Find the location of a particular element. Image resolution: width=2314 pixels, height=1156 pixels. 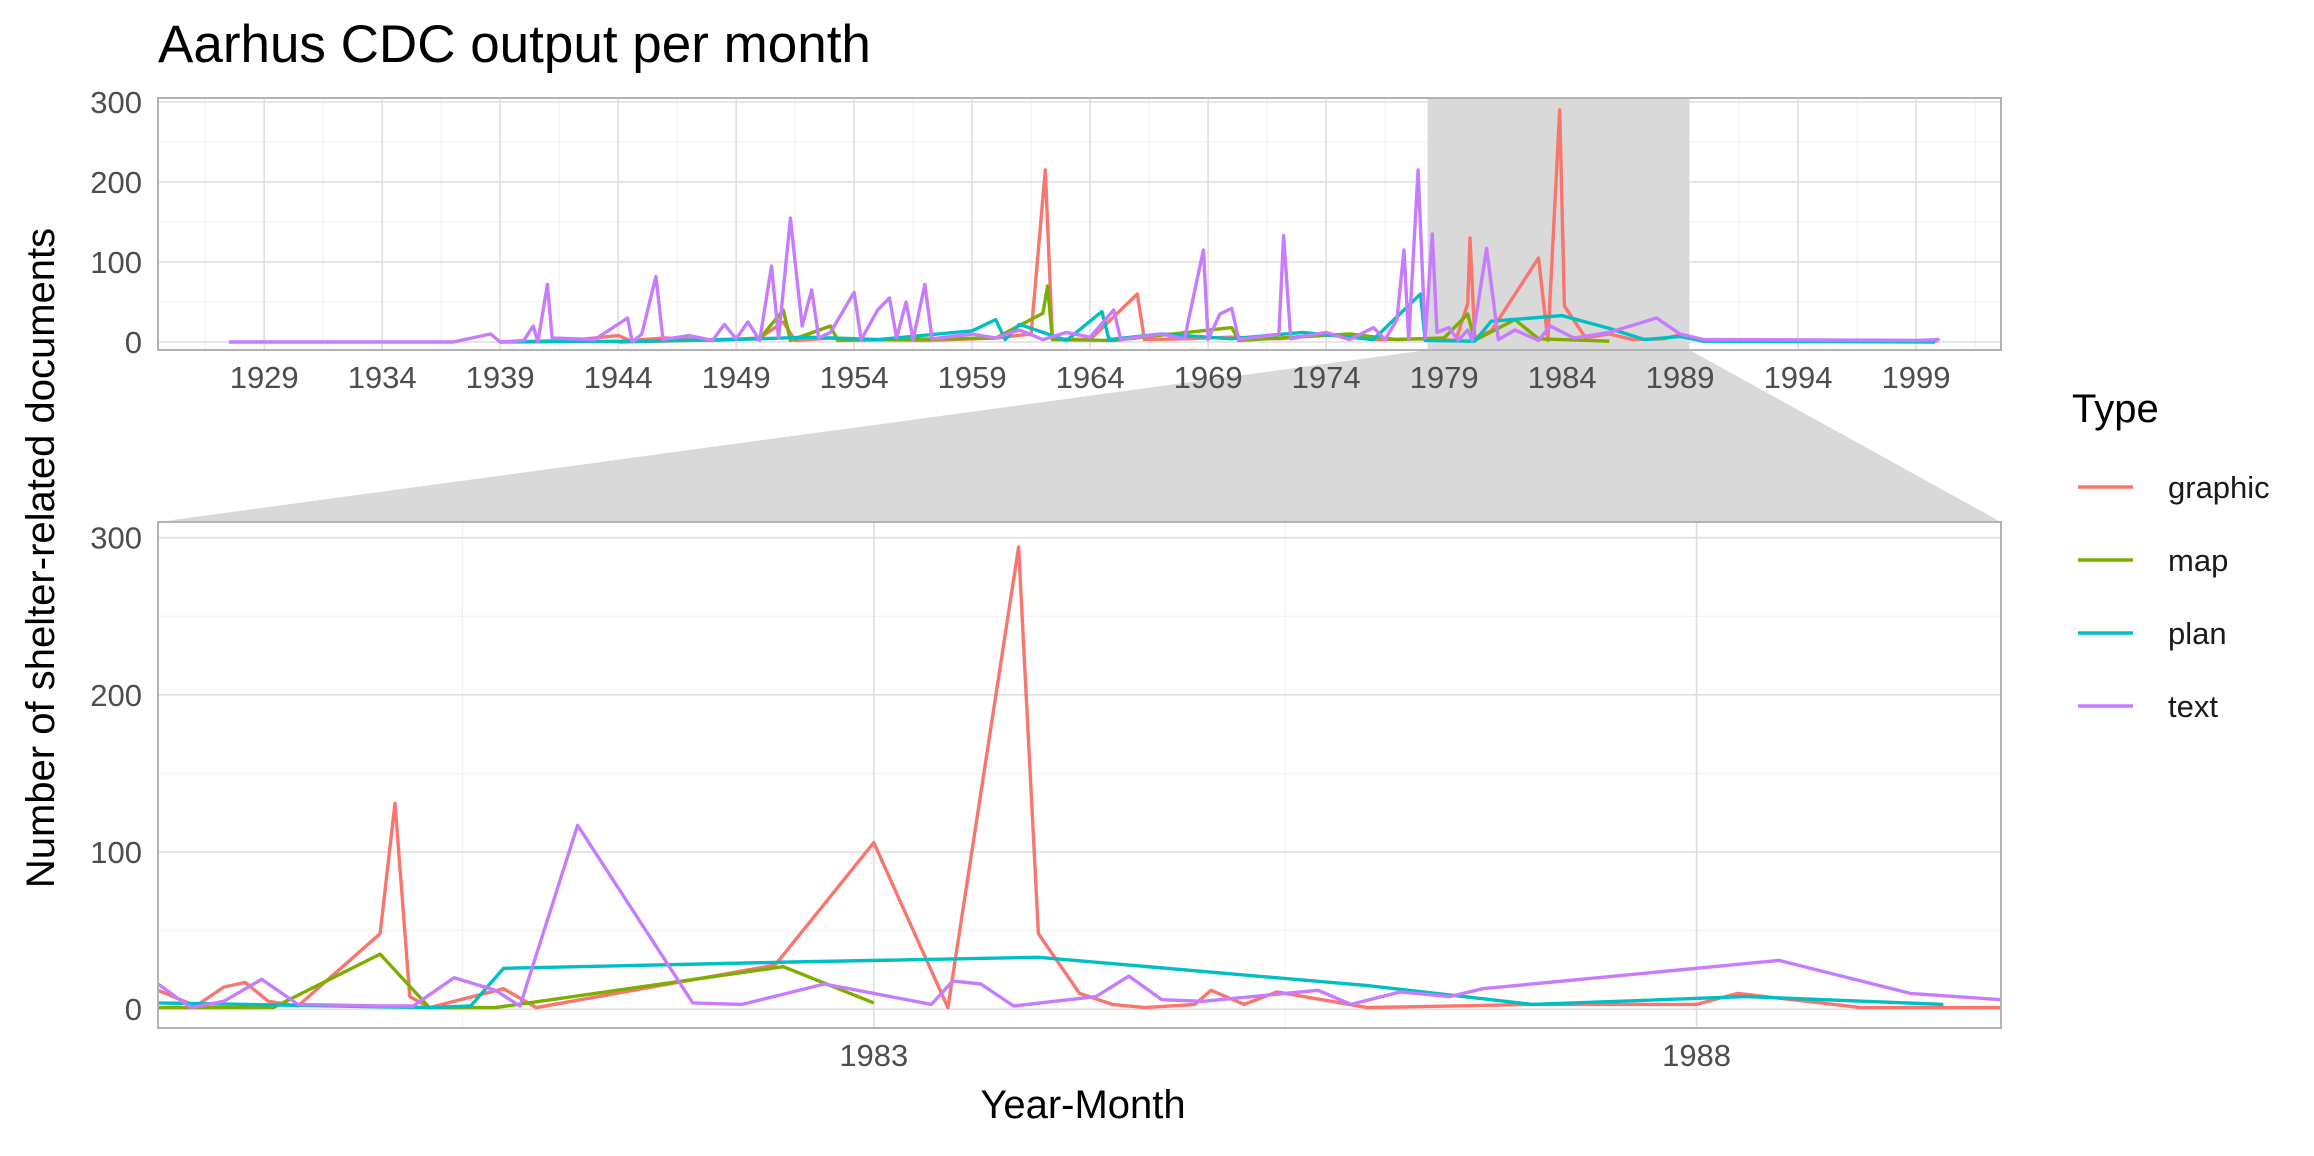

x-tick-label: 1988 is located at coordinates (1696, 1055).